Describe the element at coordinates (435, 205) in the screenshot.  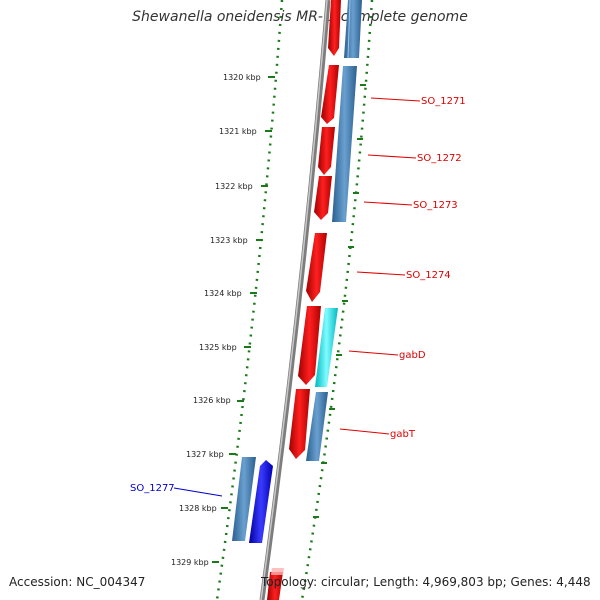
I see `gene-label-so1273: SO_1273` at that location.